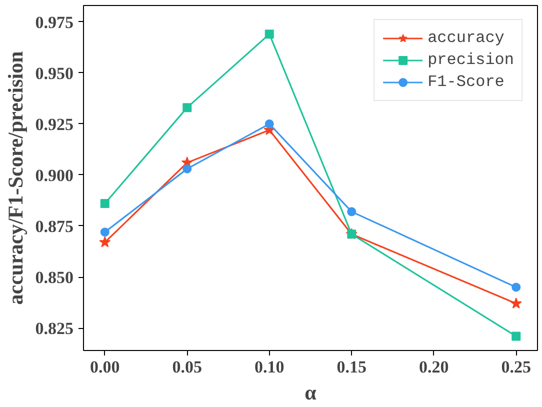 This screenshot has width=542, height=407. Describe the element at coordinates (471, 60) in the screenshot. I see `legend-label: precision` at that location.